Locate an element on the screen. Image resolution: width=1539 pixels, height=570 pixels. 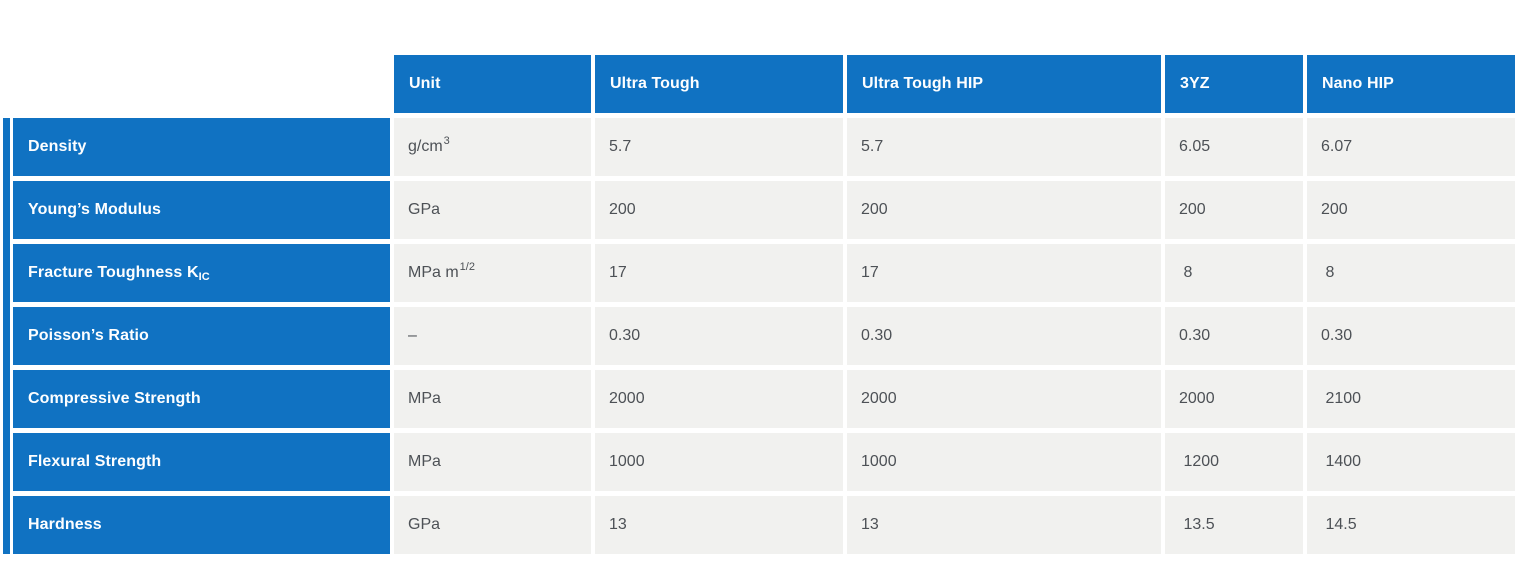
row-label: Hardness is located at coordinates (201, 525).